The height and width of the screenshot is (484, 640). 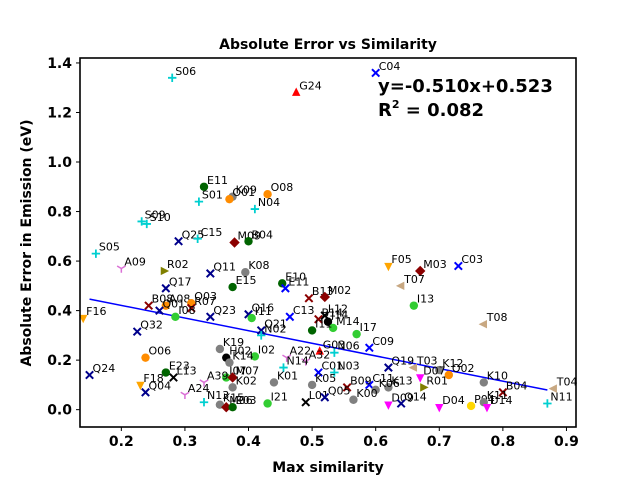 I want to click on scatter-point: A22, so click(x=296, y=353).